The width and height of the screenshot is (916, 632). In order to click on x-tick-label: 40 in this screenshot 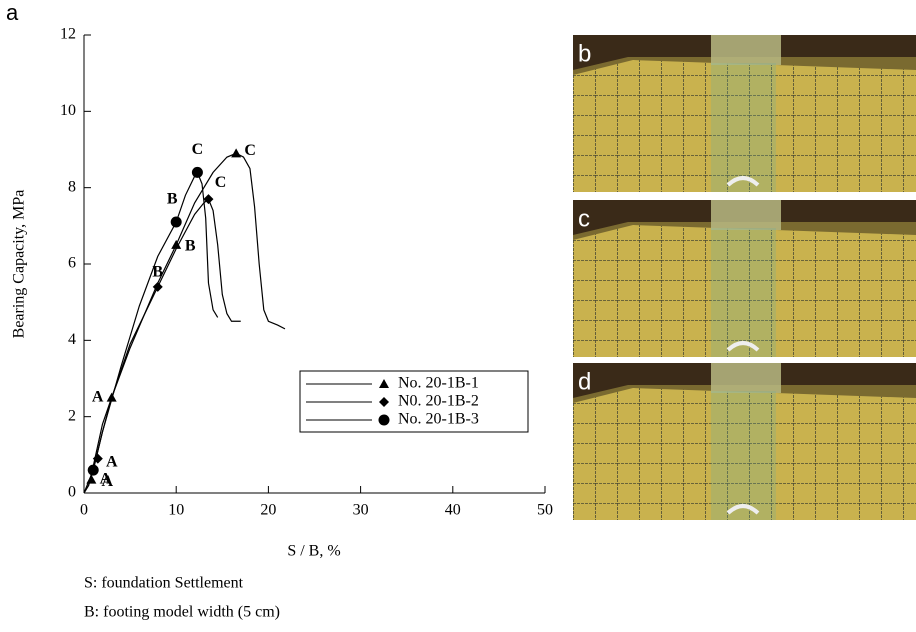, I will do `click(453, 510)`.